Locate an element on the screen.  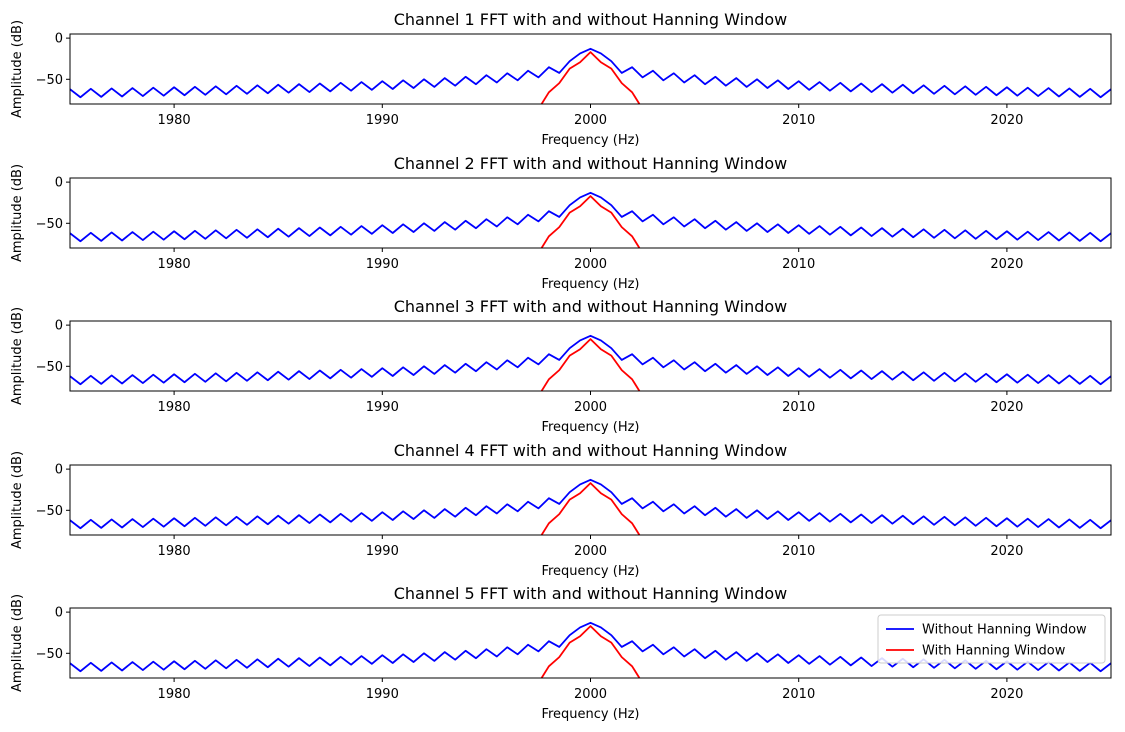
series-line-with-hanning-ch3 is located at coordinates (590, 364).